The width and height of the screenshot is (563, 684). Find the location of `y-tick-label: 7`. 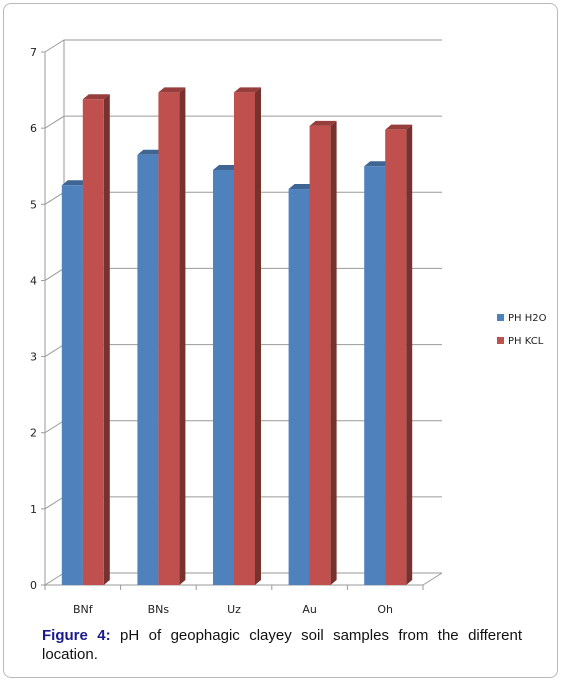

y-tick-label: 7 is located at coordinates (33, 52).